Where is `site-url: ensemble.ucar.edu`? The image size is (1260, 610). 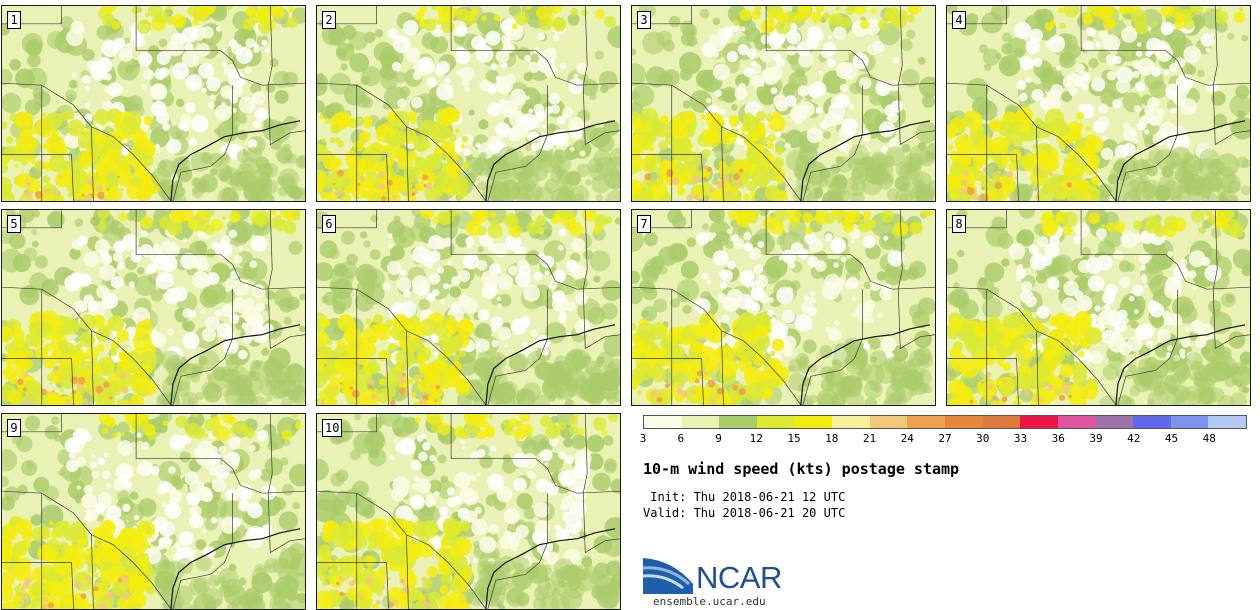
site-url: ensemble.ucar.edu is located at coordinates (709, 601).